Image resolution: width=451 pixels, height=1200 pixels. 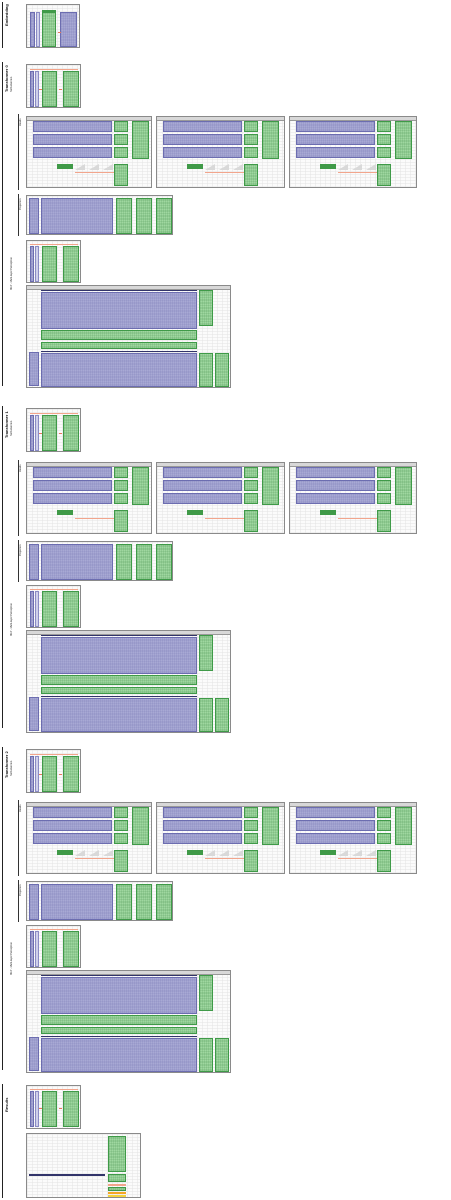 What do you see at coordinates (53, 606) in the screenshot?
I see `t1-mlp-norm-sheet` at bounding box center [53, 606].